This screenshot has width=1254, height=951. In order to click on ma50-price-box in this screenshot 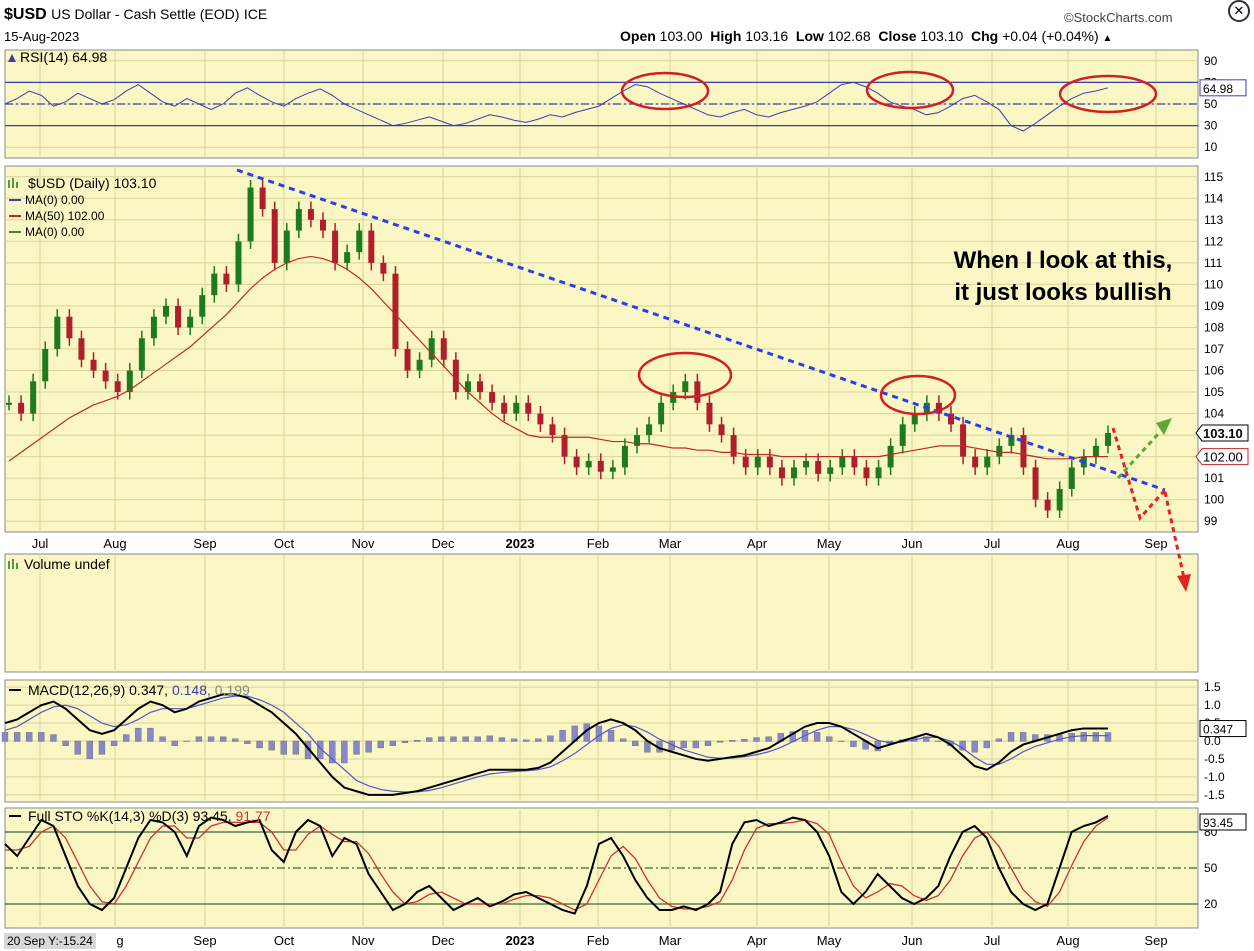, I will do `click(1222, 457)`.